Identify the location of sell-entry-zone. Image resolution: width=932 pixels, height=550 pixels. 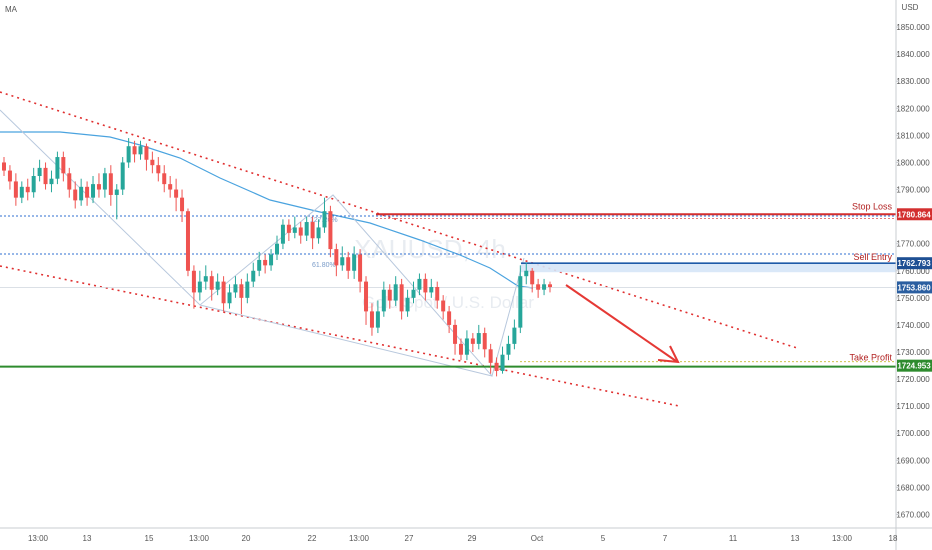
(708, 268).